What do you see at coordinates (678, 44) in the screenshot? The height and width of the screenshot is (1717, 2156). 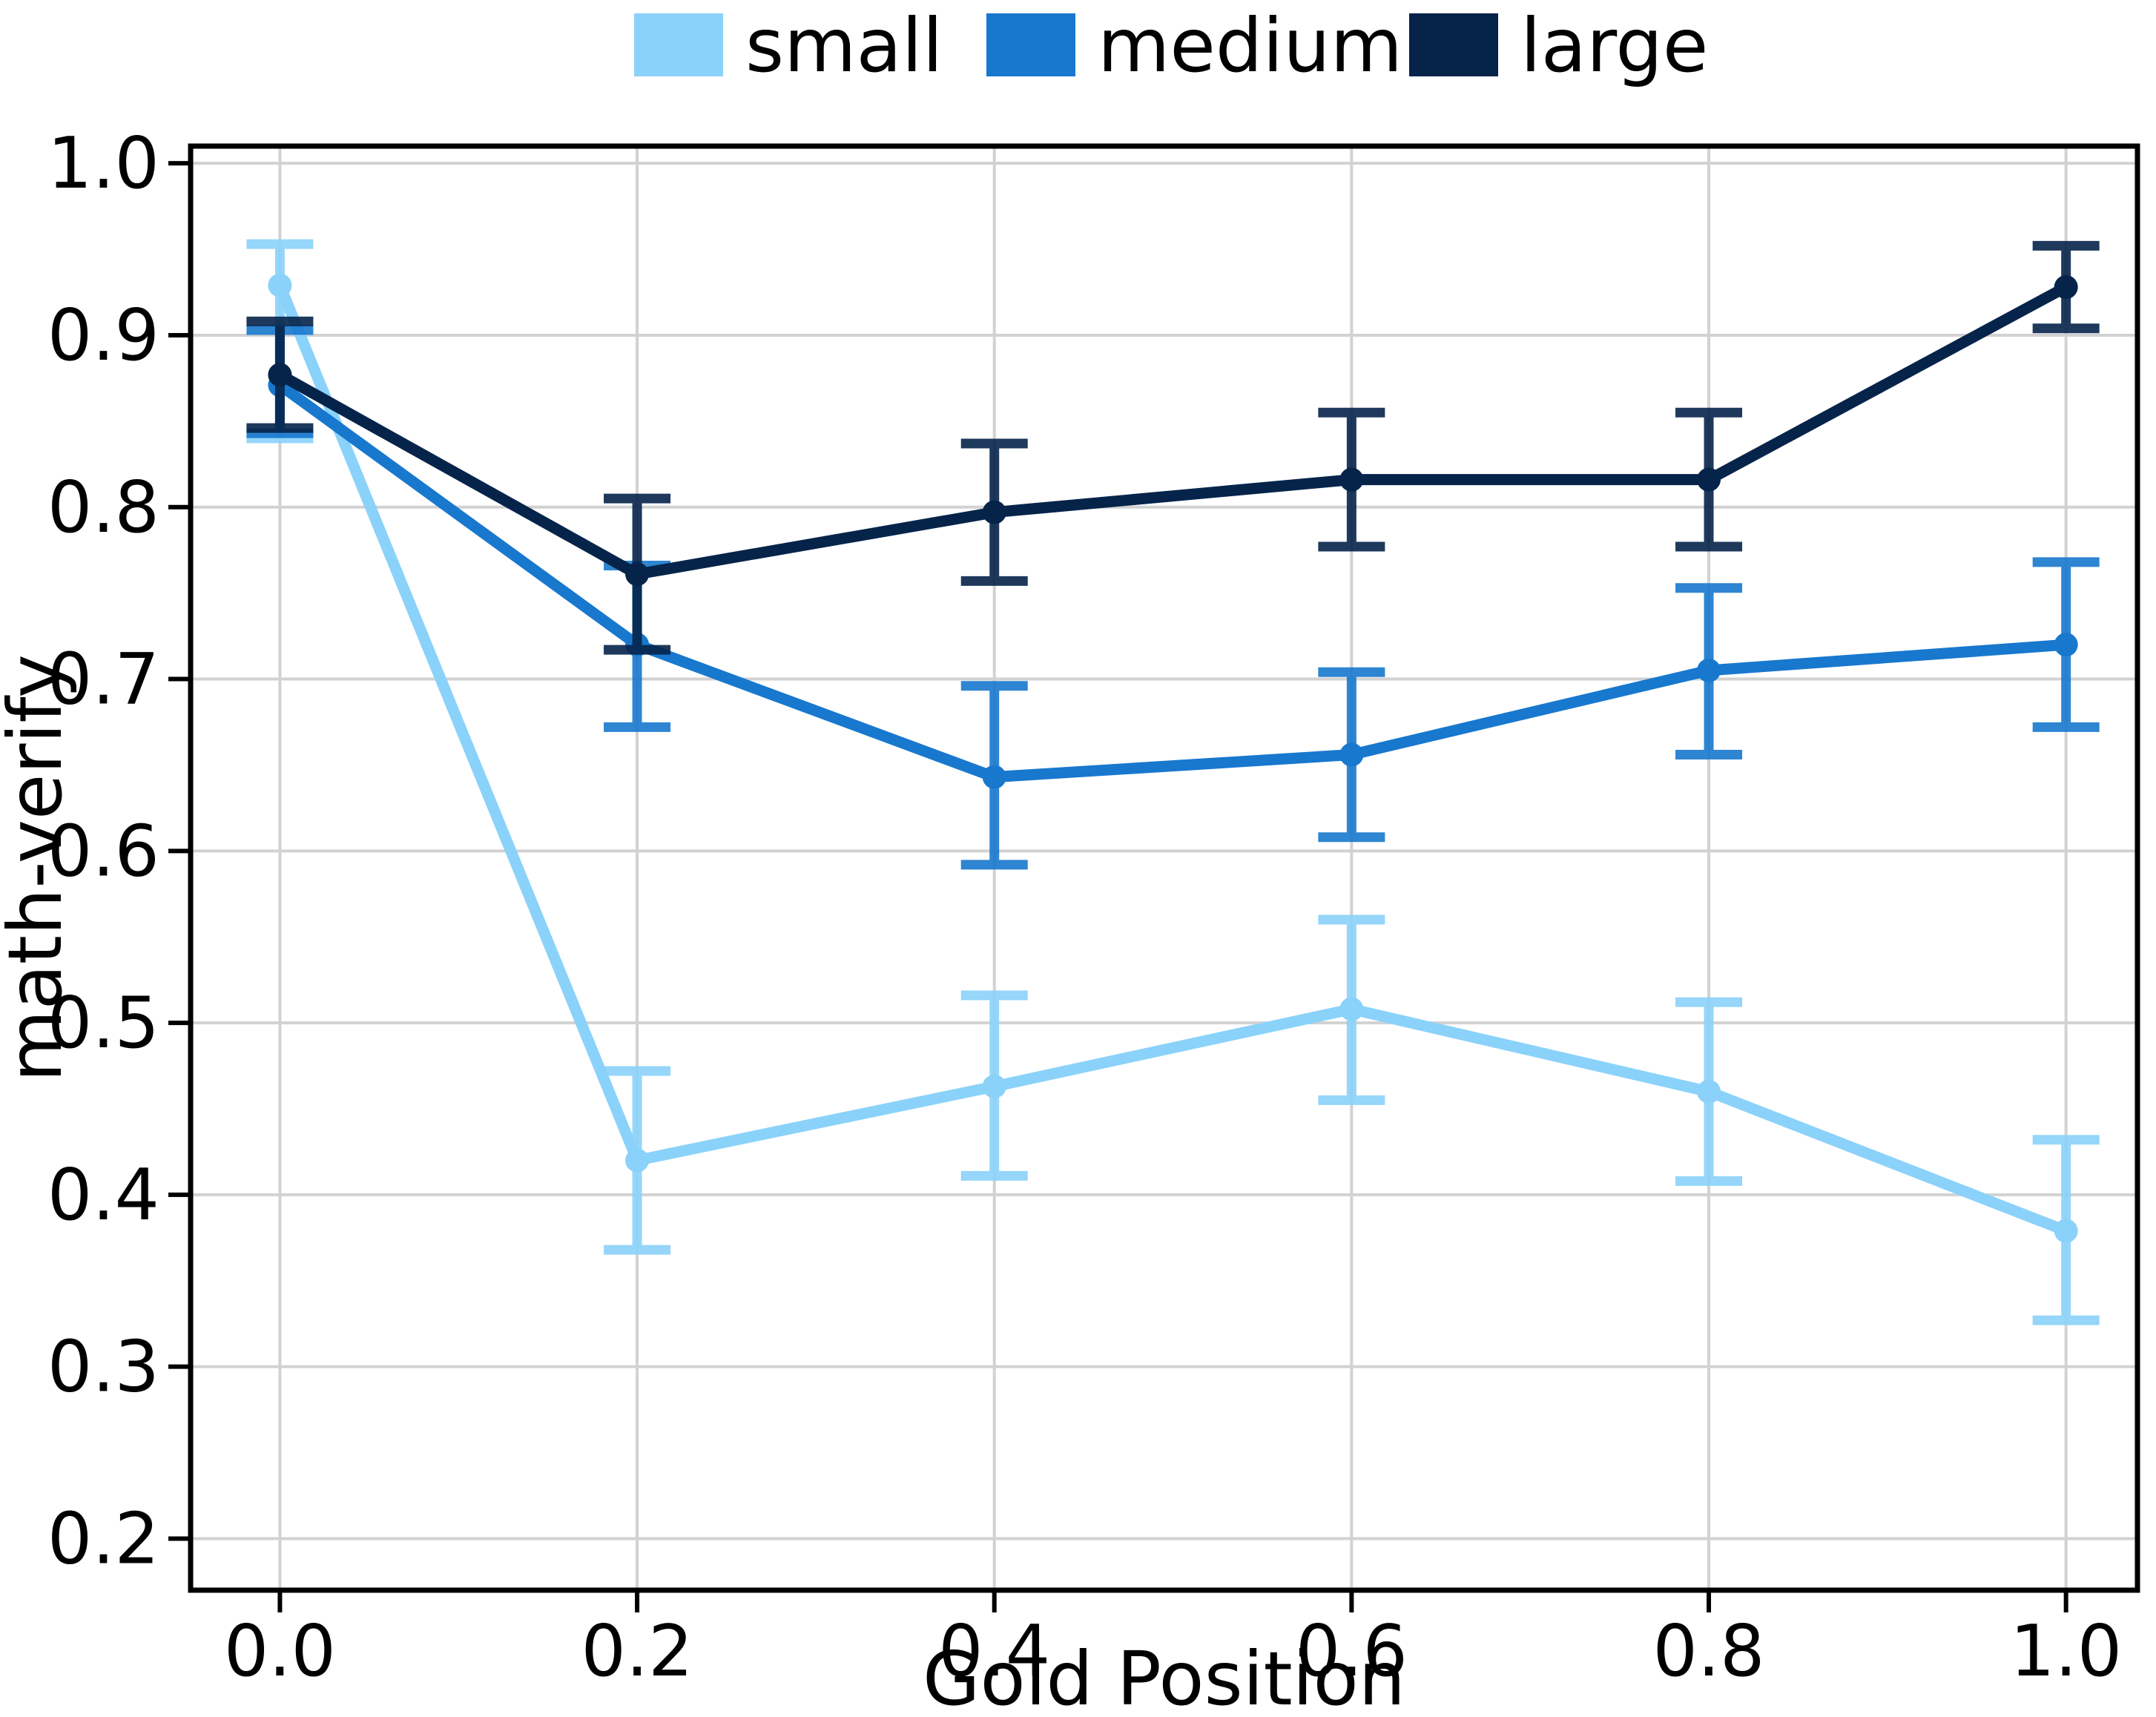 I see `legend-swatch-small` at bounding box center [678, 44].